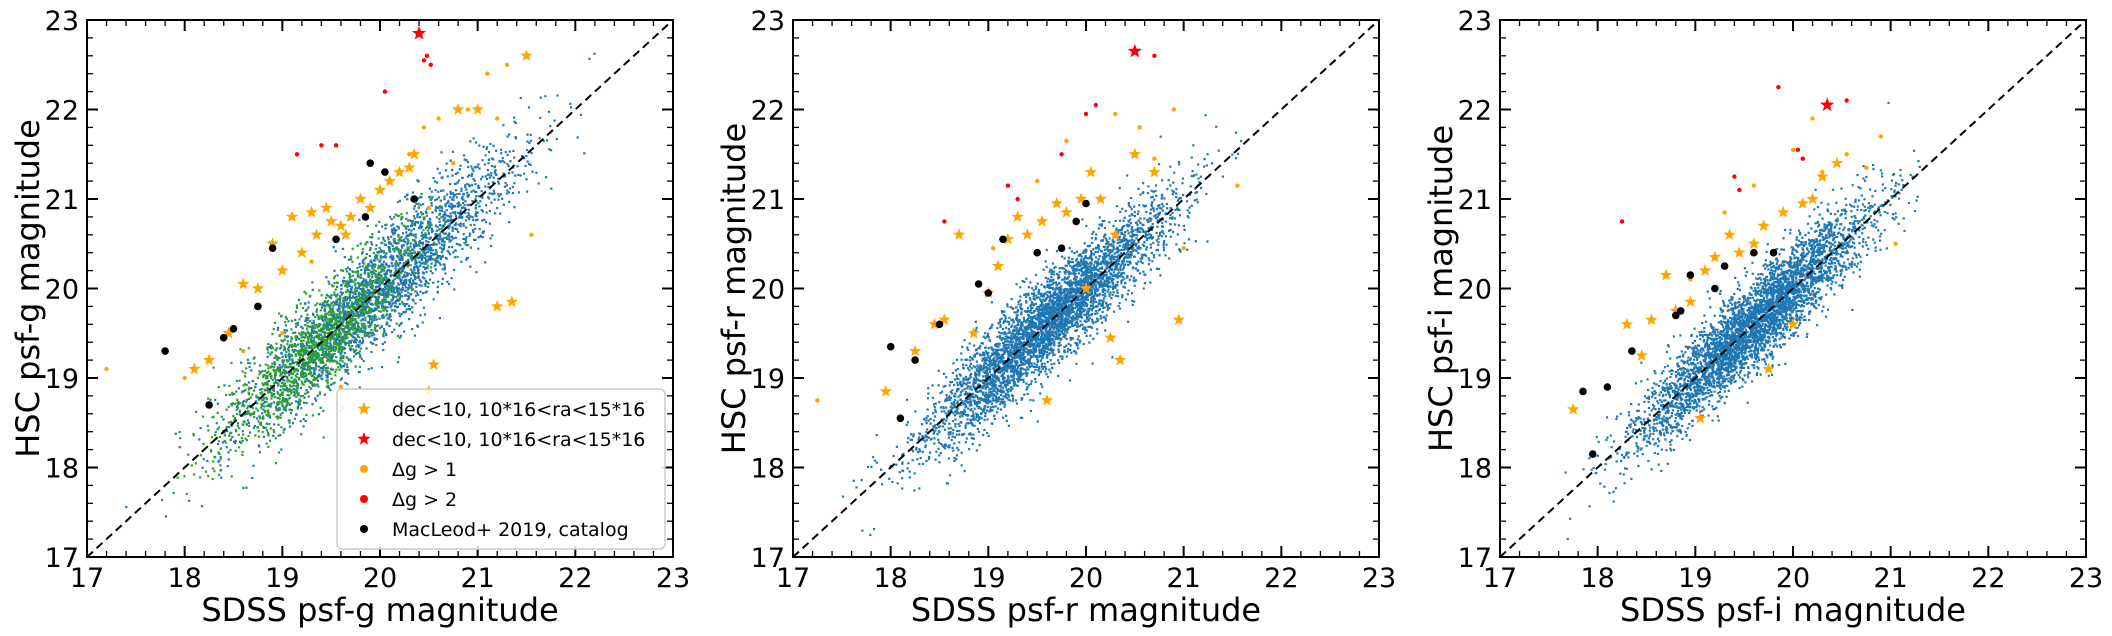 This screenshot has width=2112, height=636. Describe the element at coordinates (424, 500) in the screenshot. I see `legend-label: Δg > 2` at that location.